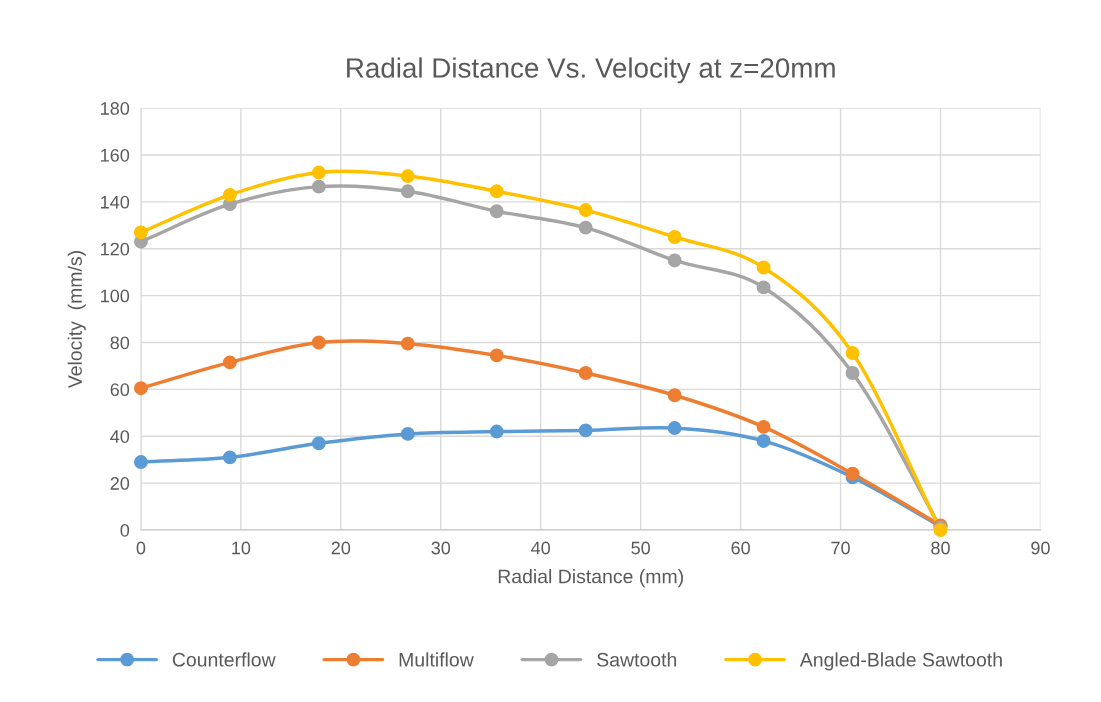 The height and width of the screenshot is (702, 1101). I want to click on y-tick-label: 40, so click(120, 436).